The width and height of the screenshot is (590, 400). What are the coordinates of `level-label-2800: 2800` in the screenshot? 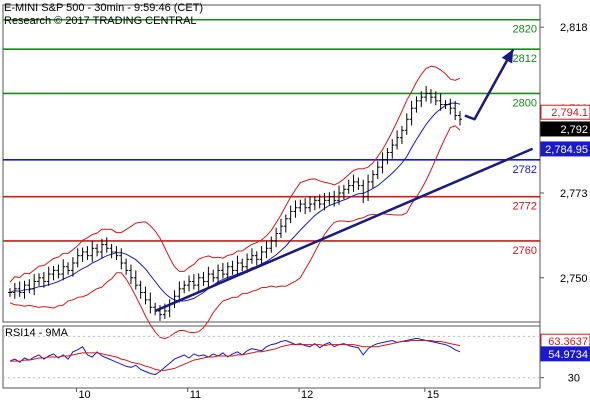 It's located at (525, 103).